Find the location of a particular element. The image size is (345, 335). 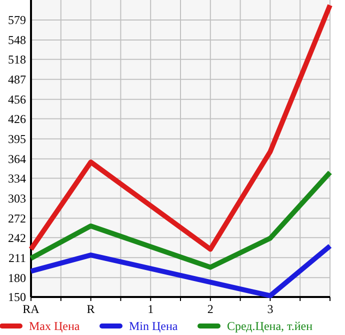

y-tick-label: 303 is located at coordinates (17, 198).